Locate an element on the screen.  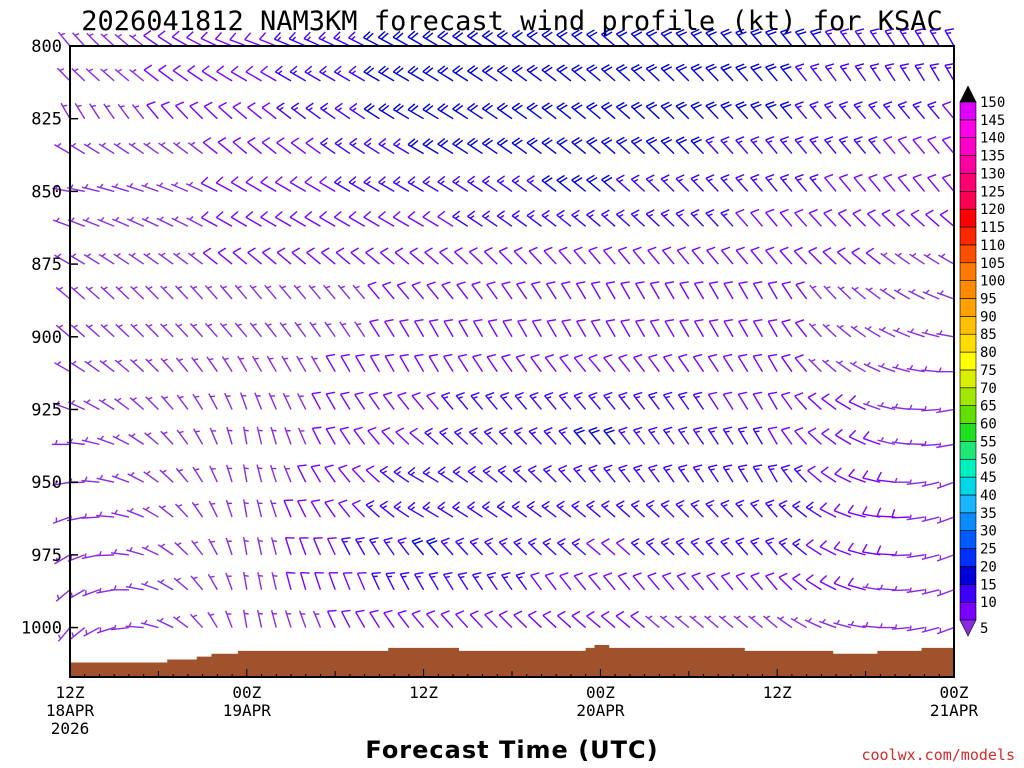
colorbar-tick-label: 95 is located at coordinates (988, 299).